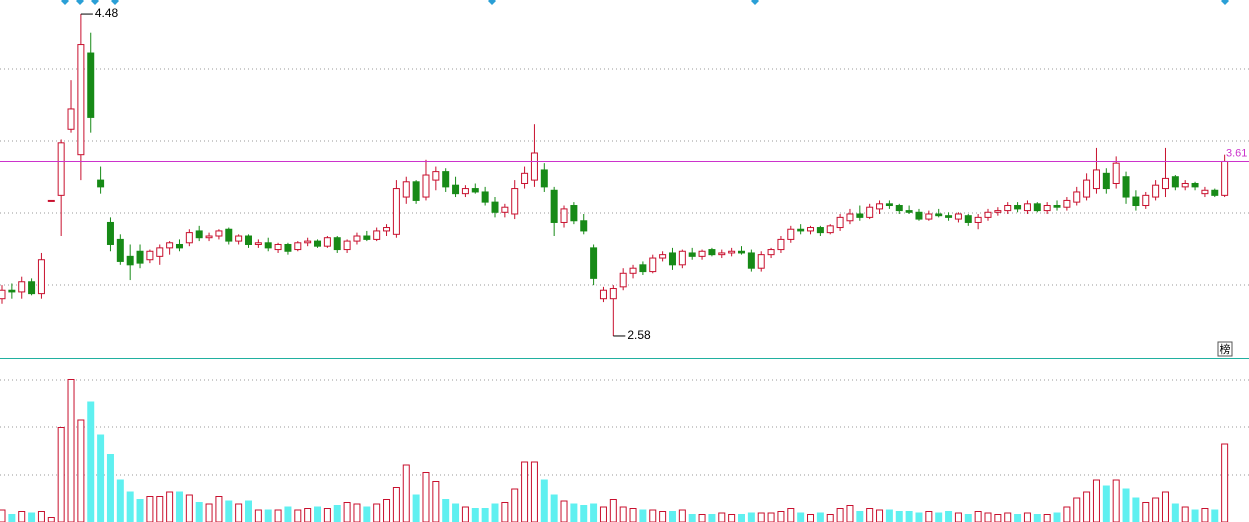 This screenshot has height=522, width=1249. Describe the element at coordinates (1225, 349) in the screenshot. I see `badge: 榜` at that location.